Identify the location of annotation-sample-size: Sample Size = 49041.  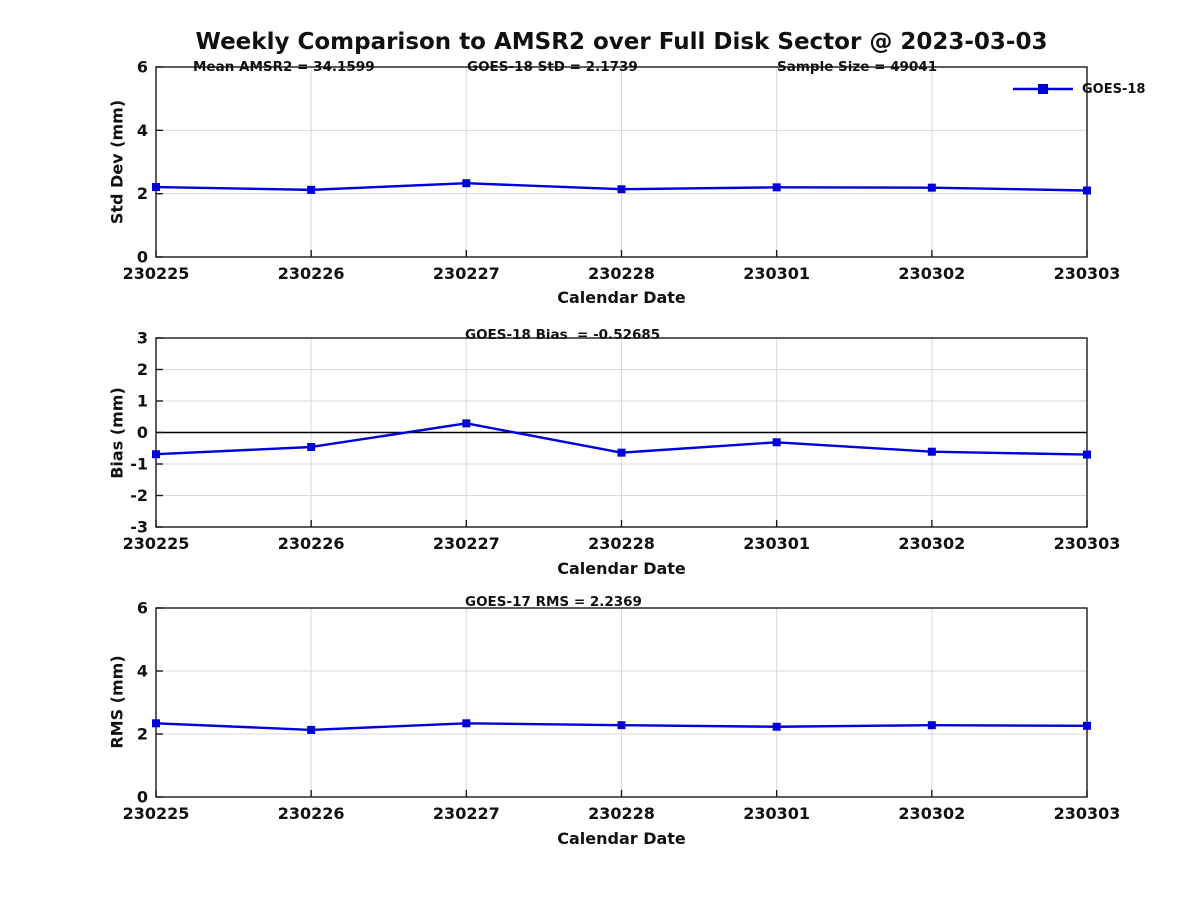
(857, 67).